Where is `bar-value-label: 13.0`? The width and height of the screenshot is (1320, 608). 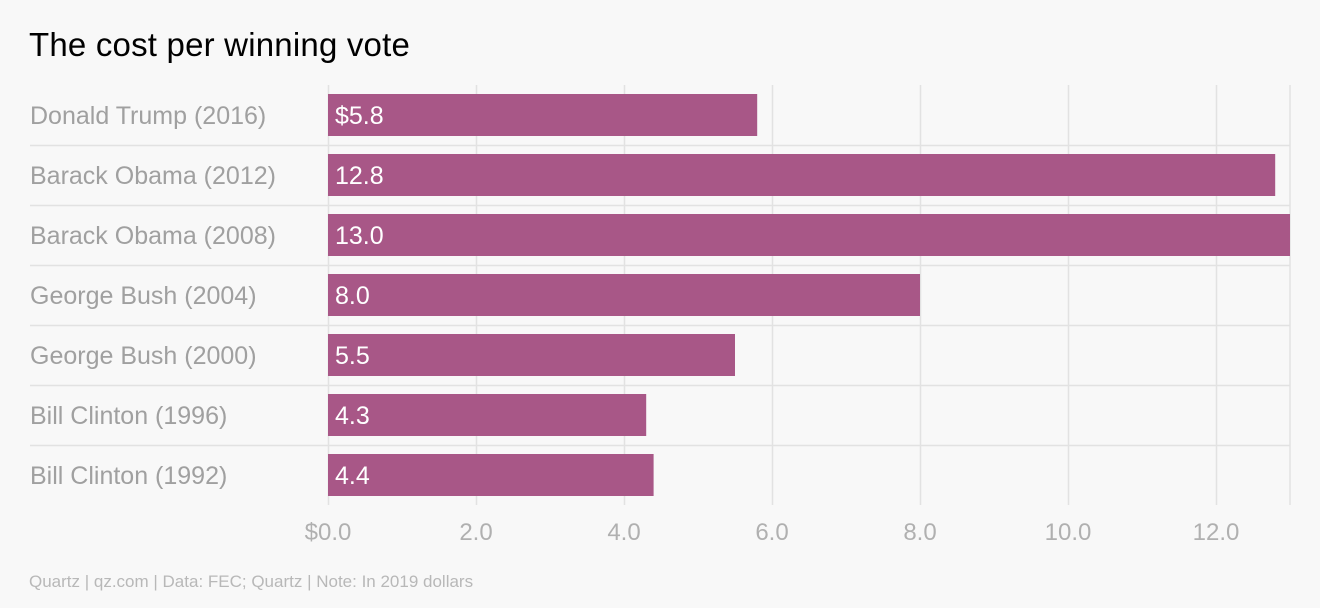
bar-value-label: 13.0 is located at coordinates (359, 236).